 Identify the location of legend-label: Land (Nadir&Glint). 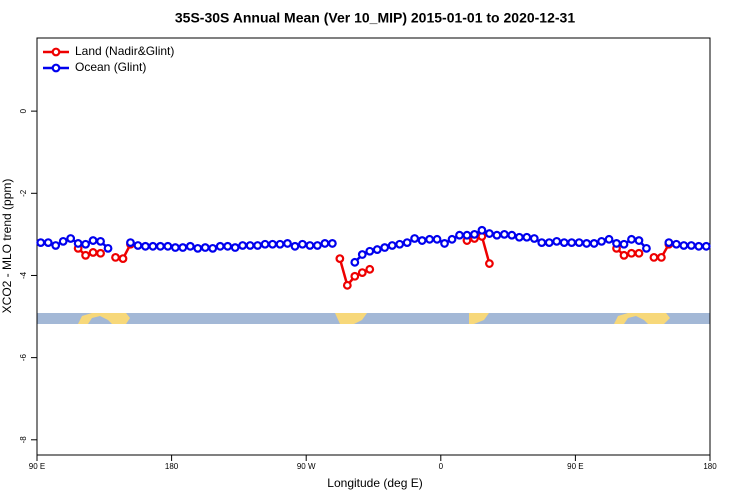
(124, 51).